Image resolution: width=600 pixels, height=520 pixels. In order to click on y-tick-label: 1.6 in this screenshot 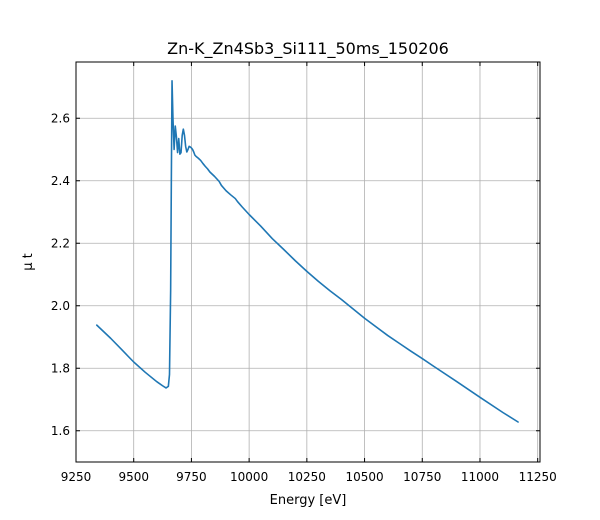, I will do `click(60, 431)`.